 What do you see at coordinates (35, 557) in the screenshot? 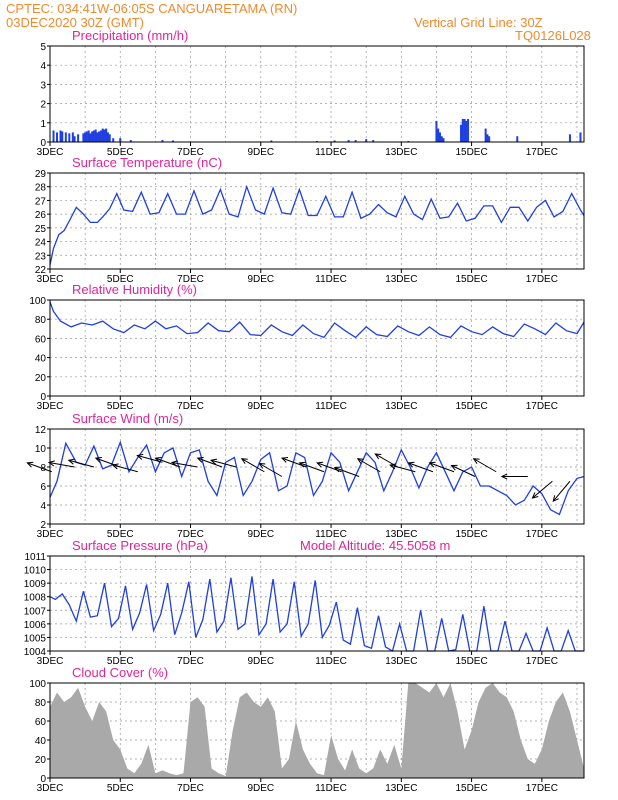
I see `y-tick-label: 1011` at bounding box center [35, 557].